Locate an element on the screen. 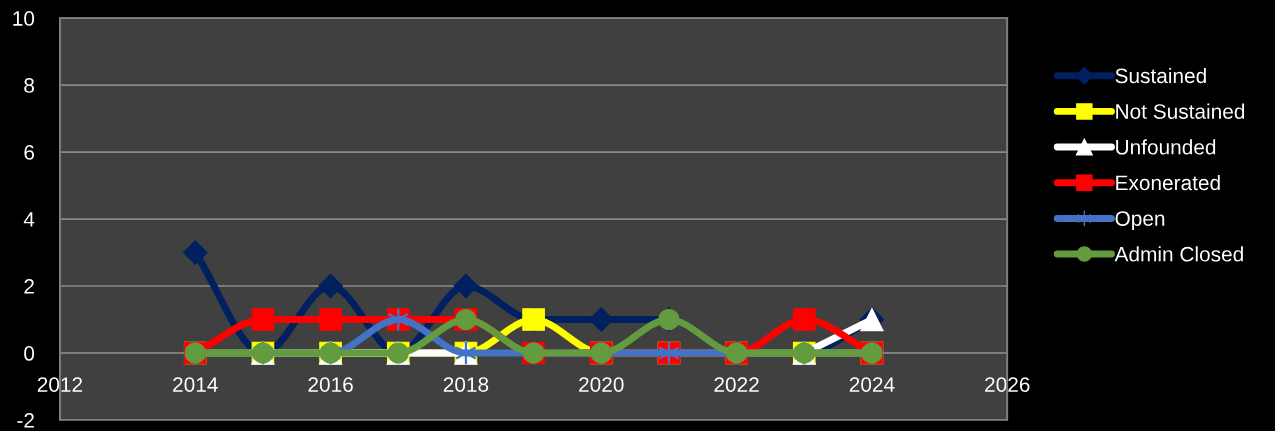 The height and width of the screenshot is (431, 1275). y-tick-label: 2 is located at coordinates (29, 286).